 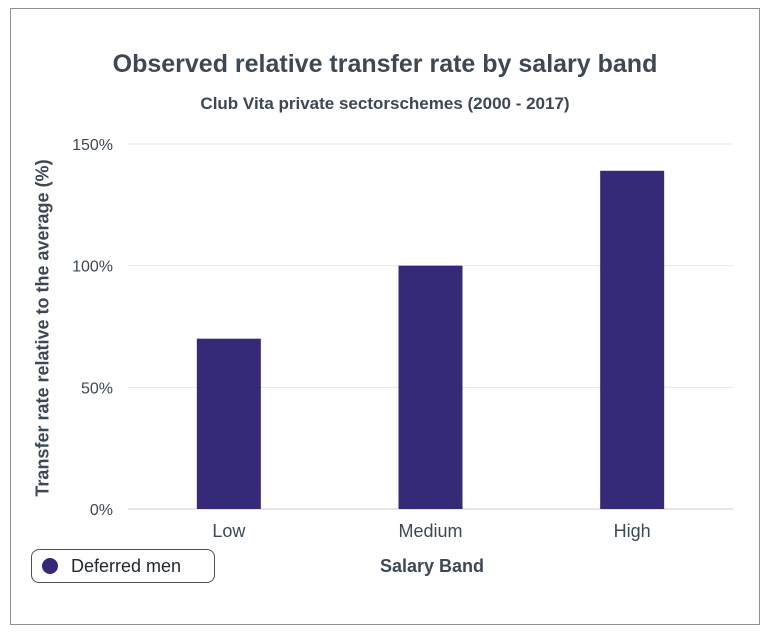 I want to click on x-tick-label: Medium, so click(x=430, y=531).